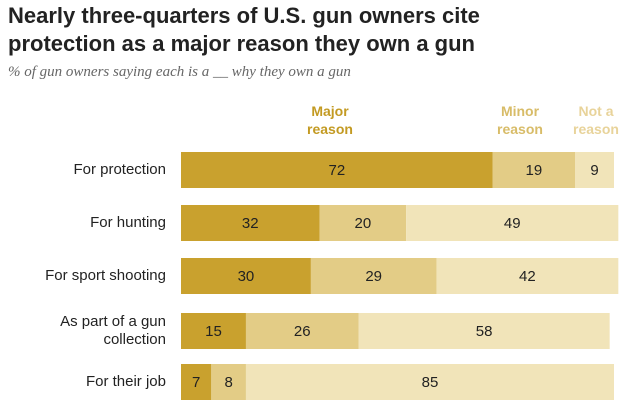 This screenshot has width=640, height=400. What do you see at coordinates (113, 330) in the screenshot?
I see `category-label: As part of a gun collection` at bounding box center [113, 330].